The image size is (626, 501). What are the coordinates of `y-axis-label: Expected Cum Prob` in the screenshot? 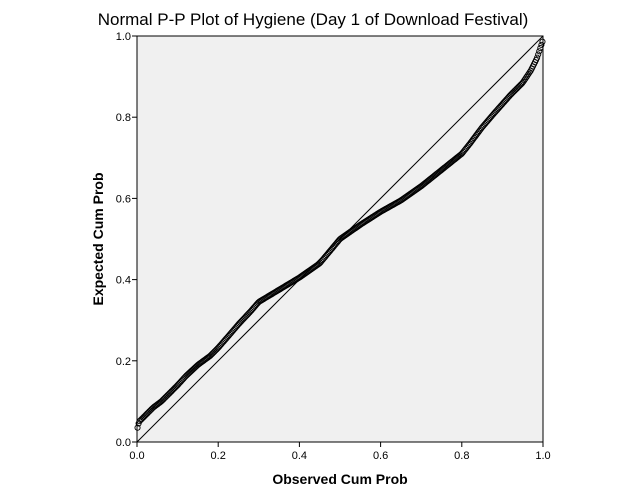 It's located at (98, 238).